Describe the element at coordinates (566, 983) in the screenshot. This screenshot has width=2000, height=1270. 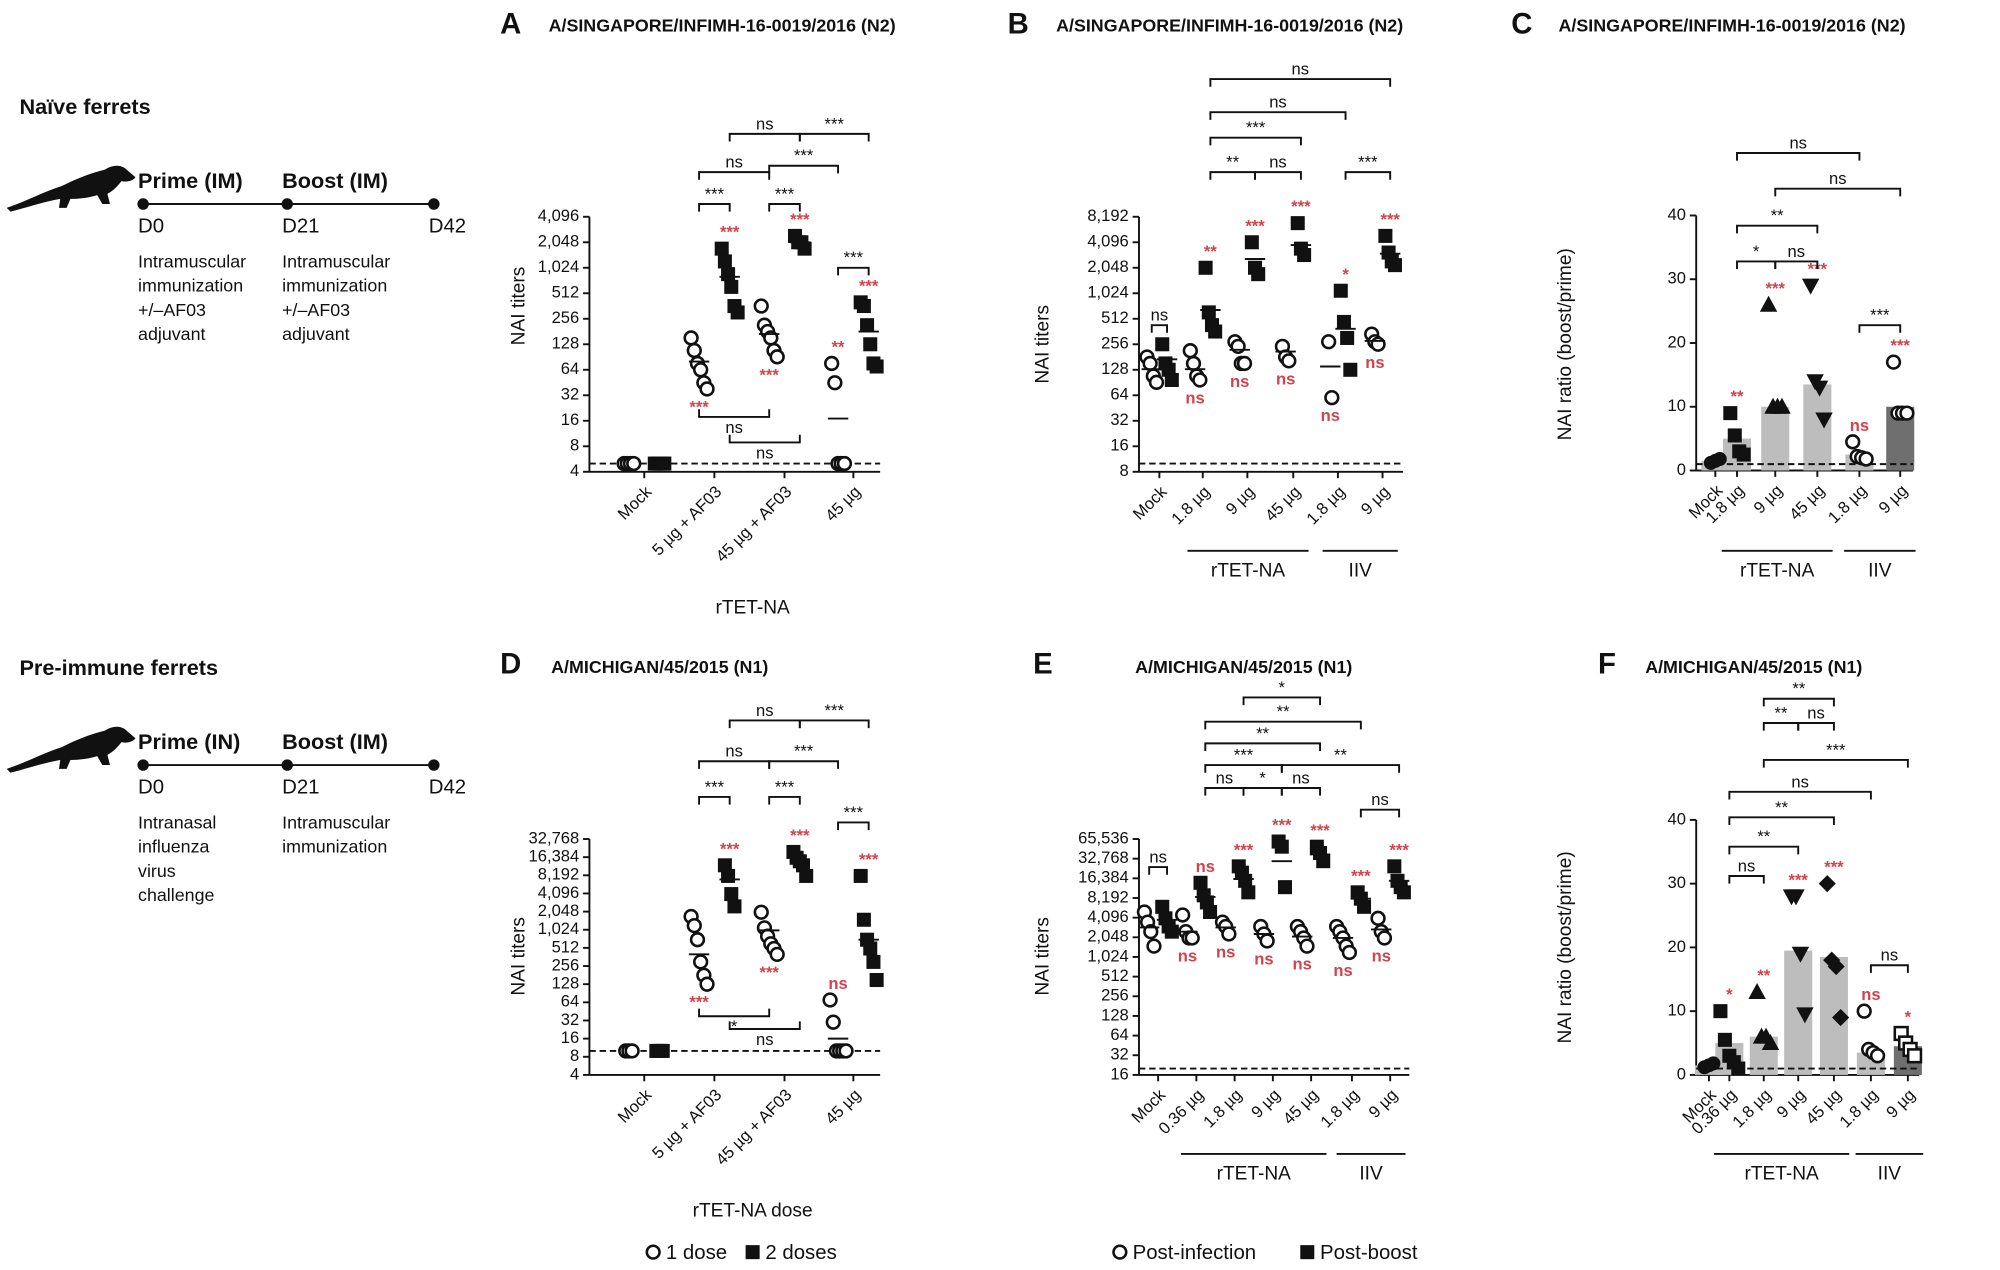
I see `y-tick-label: 128` at that location.